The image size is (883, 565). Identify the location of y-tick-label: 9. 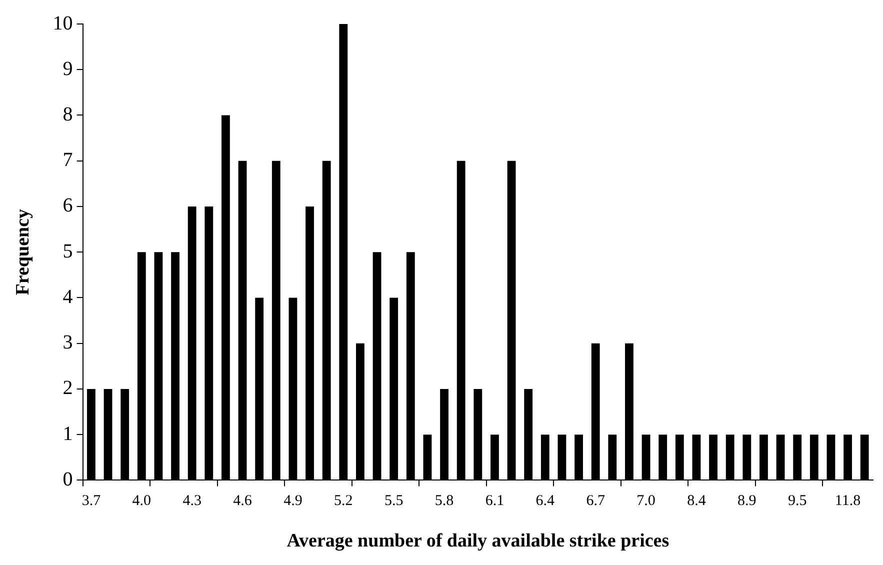
(67, 69).